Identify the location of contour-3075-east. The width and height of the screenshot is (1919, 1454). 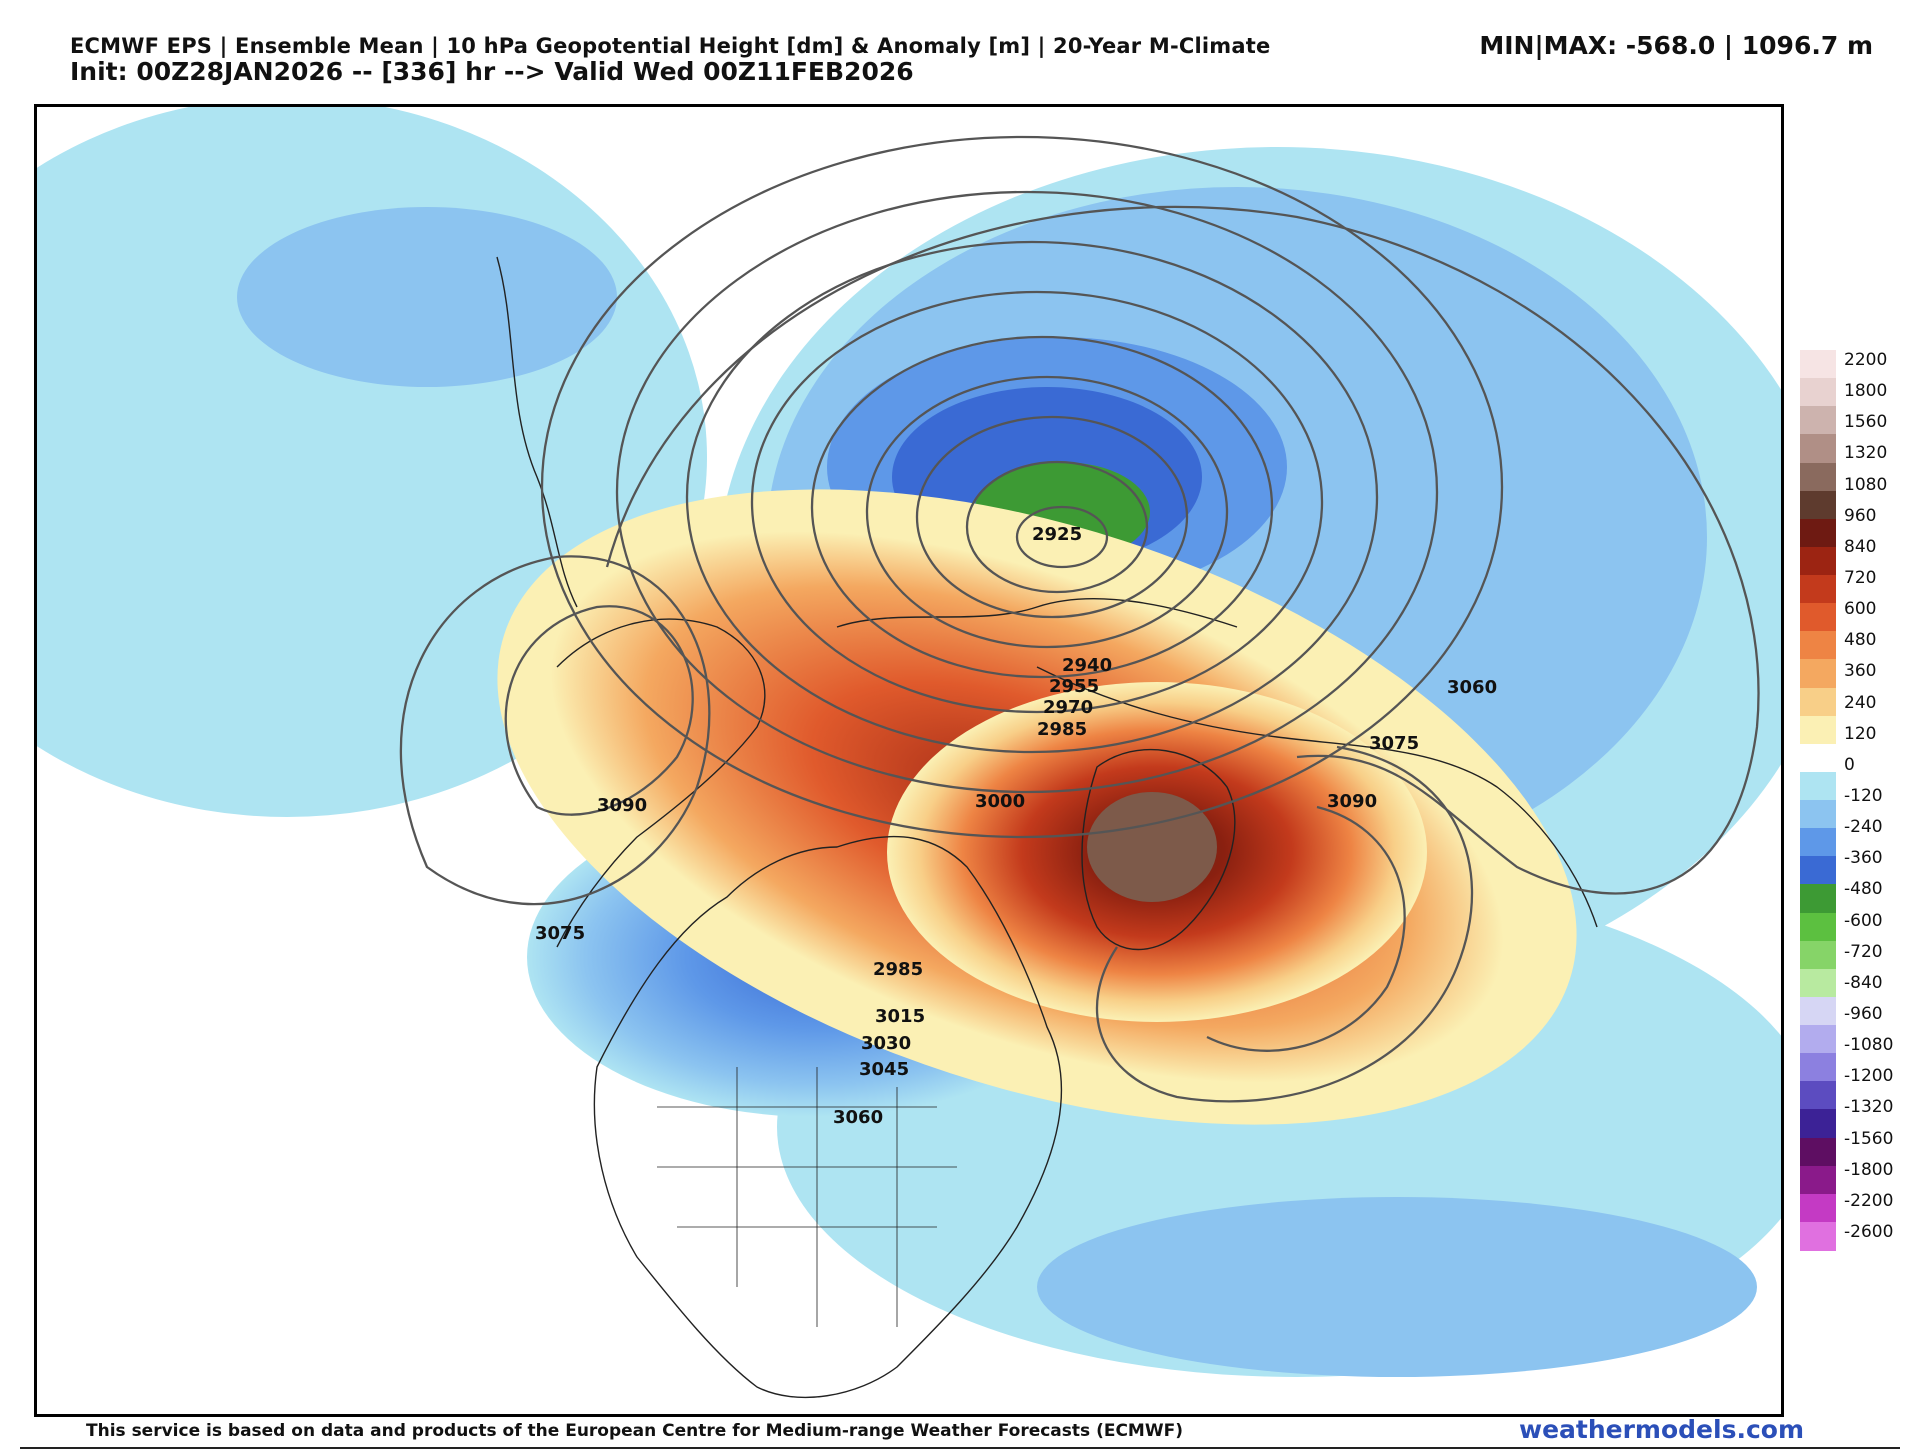
(1284, 924).